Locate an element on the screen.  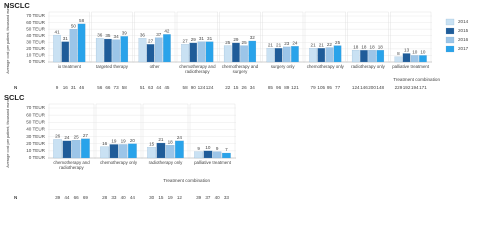
value-label: 16 is located at coordinates (105, 143).